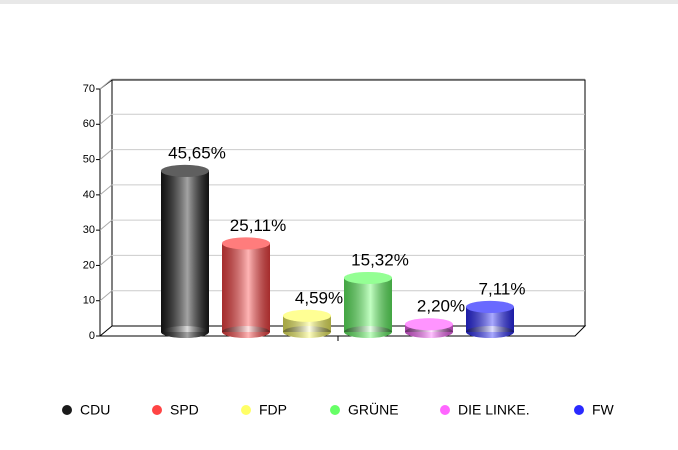 The image size is (678, 450). I want to click on legend-label: FDP, so click(273, 410).